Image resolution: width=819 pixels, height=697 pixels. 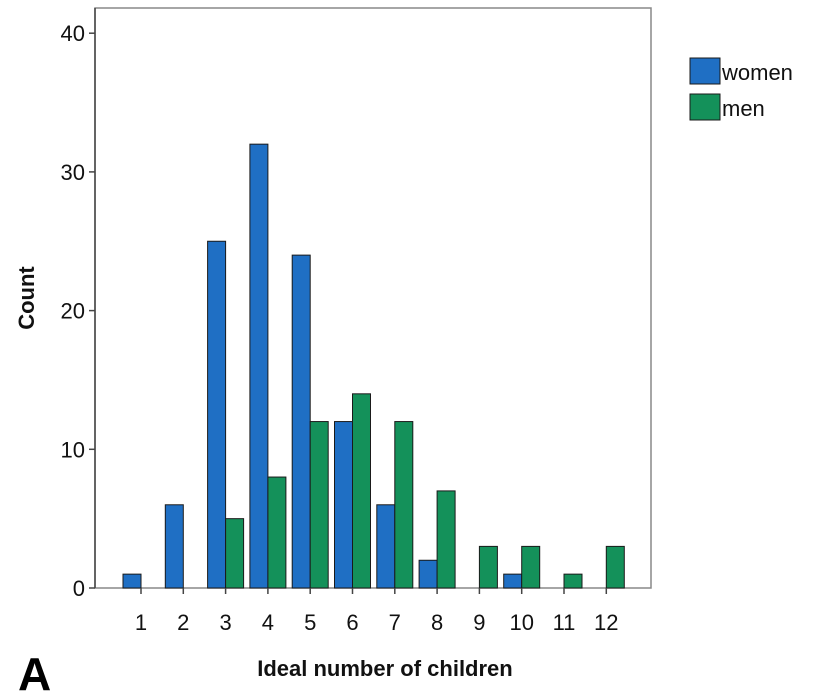 I want to click on legend-swatch-women, so click(x=705, y=71).